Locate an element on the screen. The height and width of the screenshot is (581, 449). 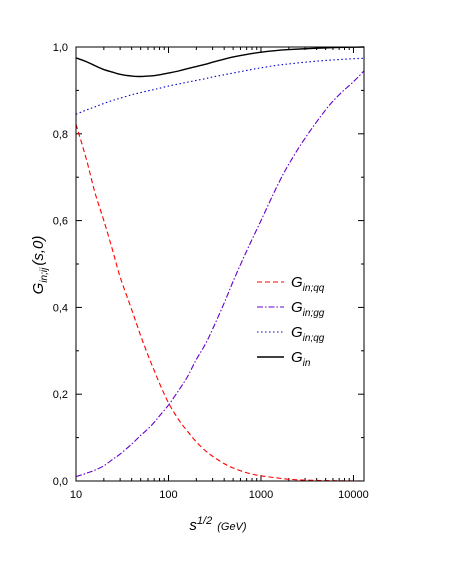
y-tick-label: 0,4 is located at coordinates (60, 308).